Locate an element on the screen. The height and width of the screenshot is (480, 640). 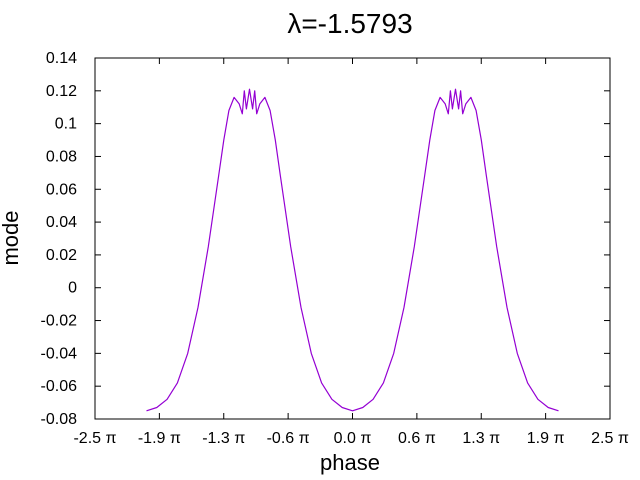
y-tick-label: -0.06 is located at coordinates (59, 386).